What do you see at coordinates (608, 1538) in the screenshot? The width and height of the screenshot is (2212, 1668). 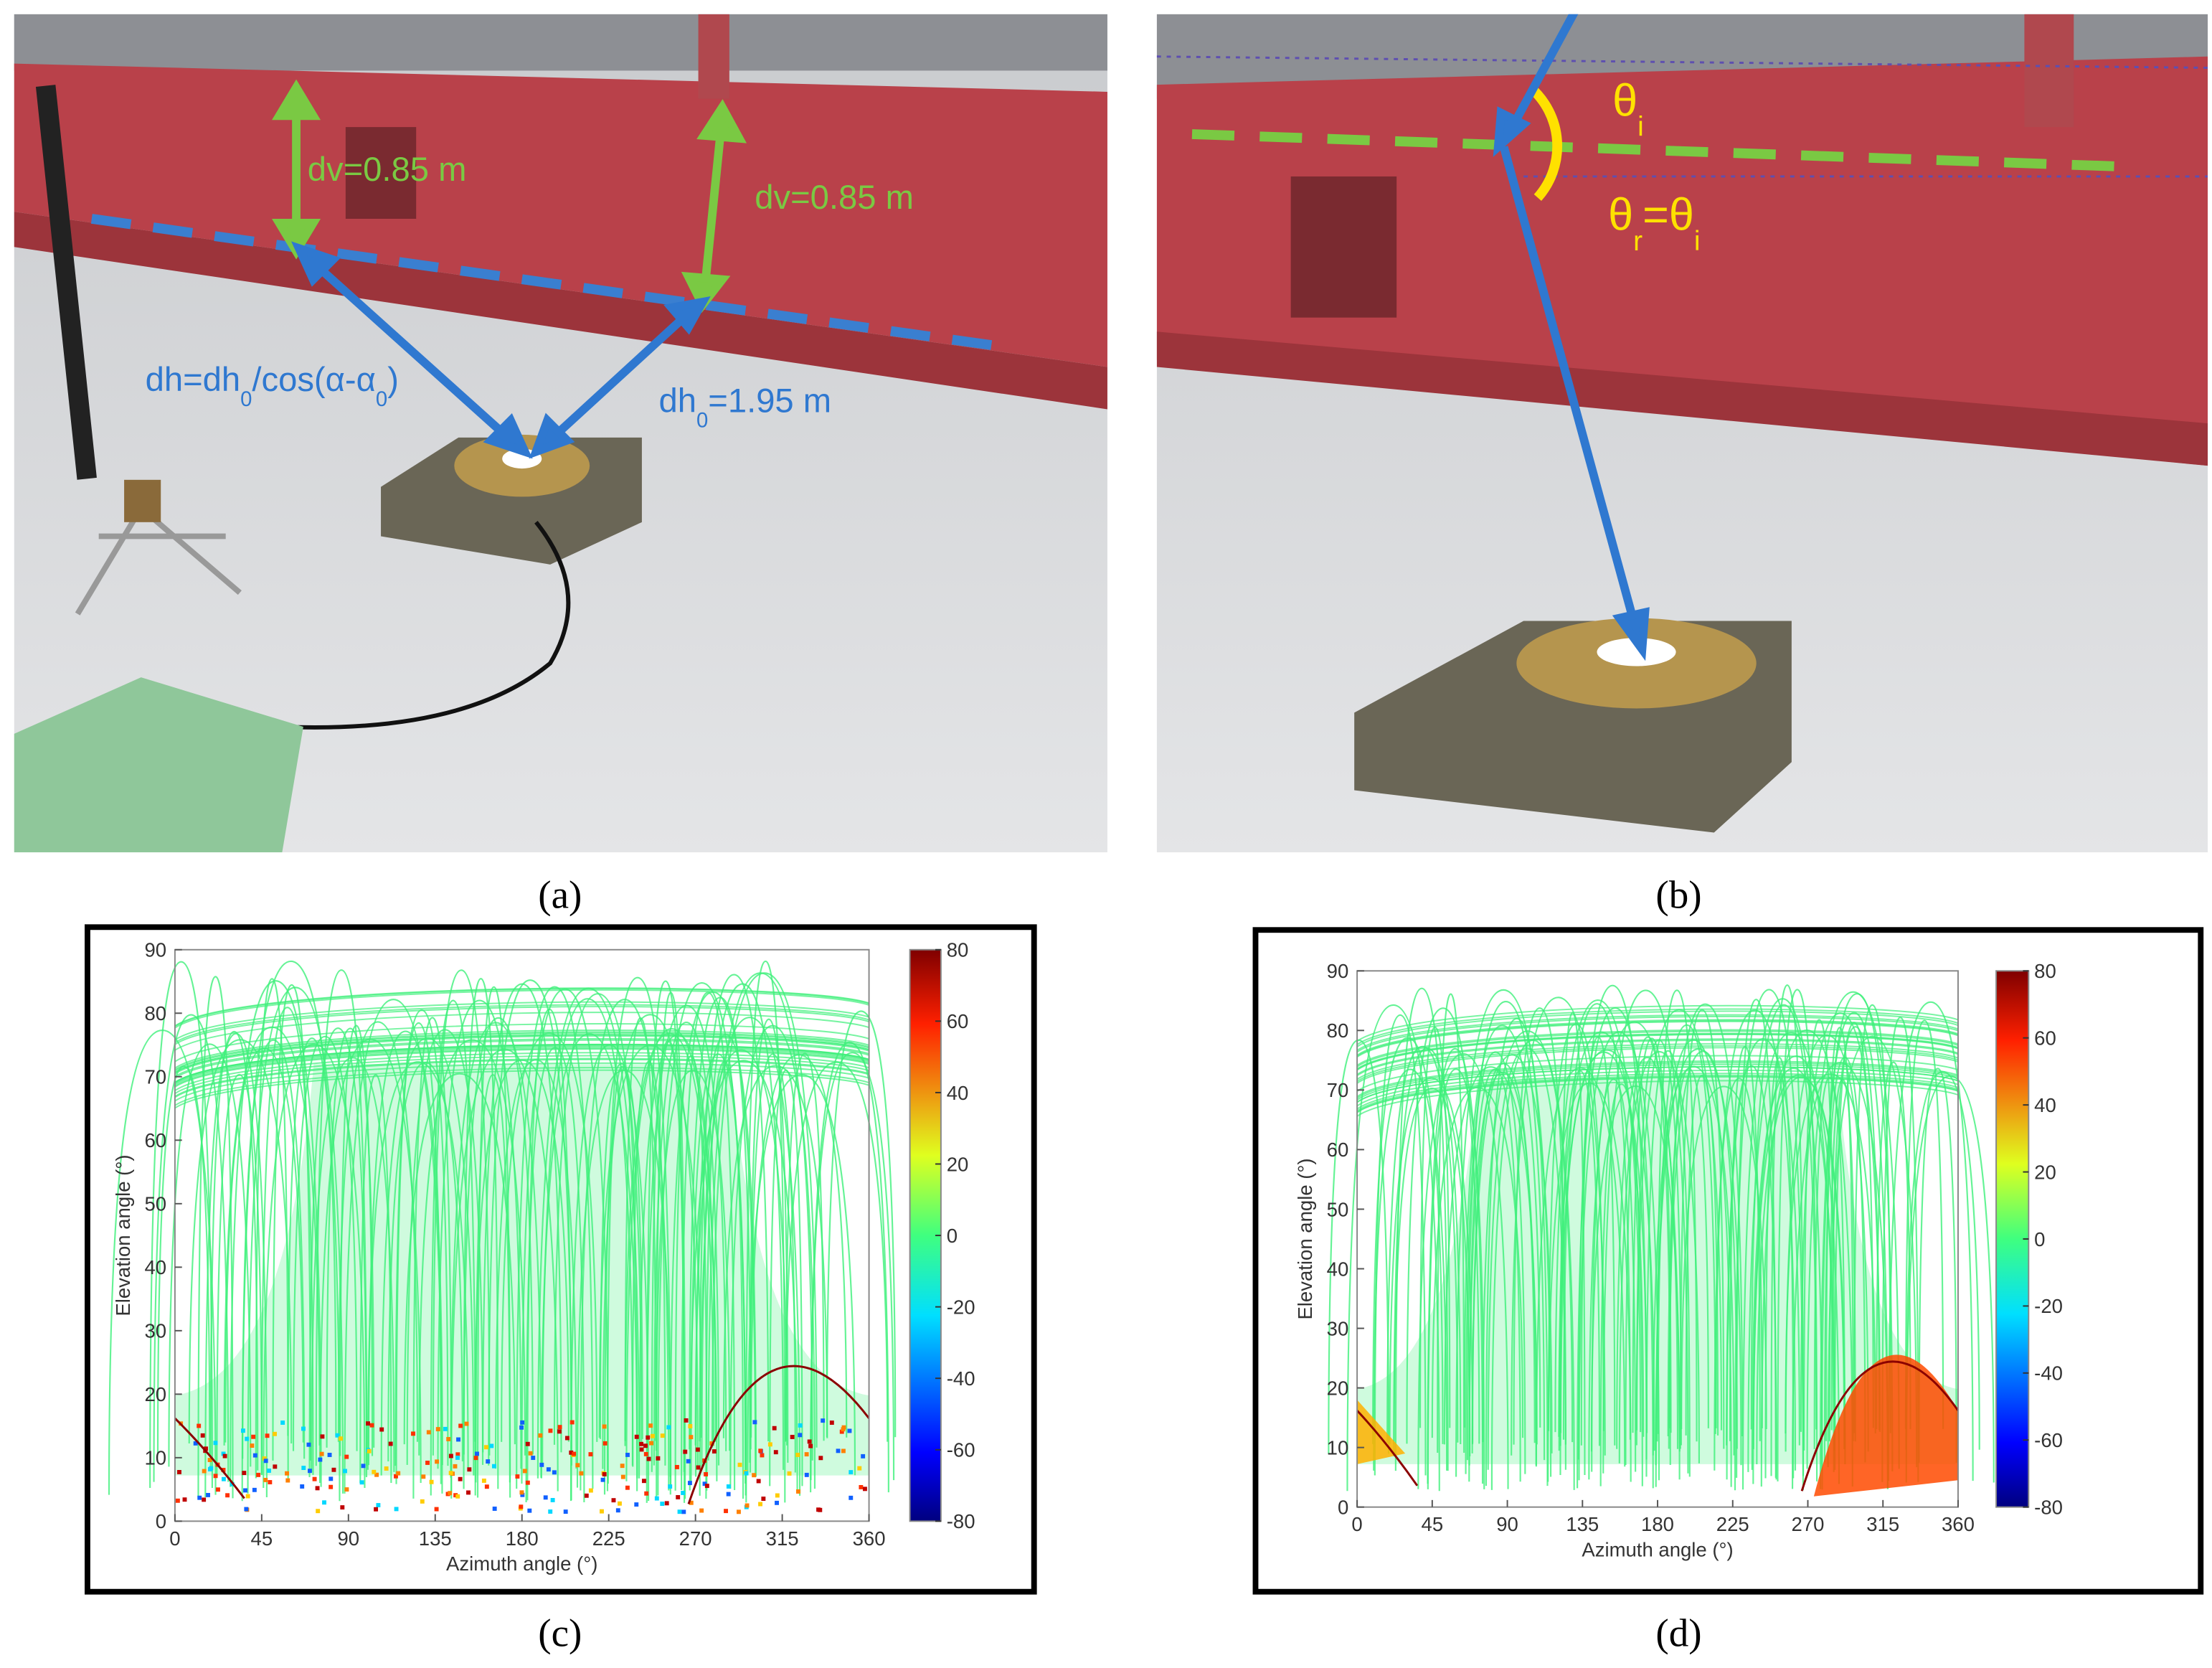 I see `x-tick-label: 225` at bounding box center [608, 1538].